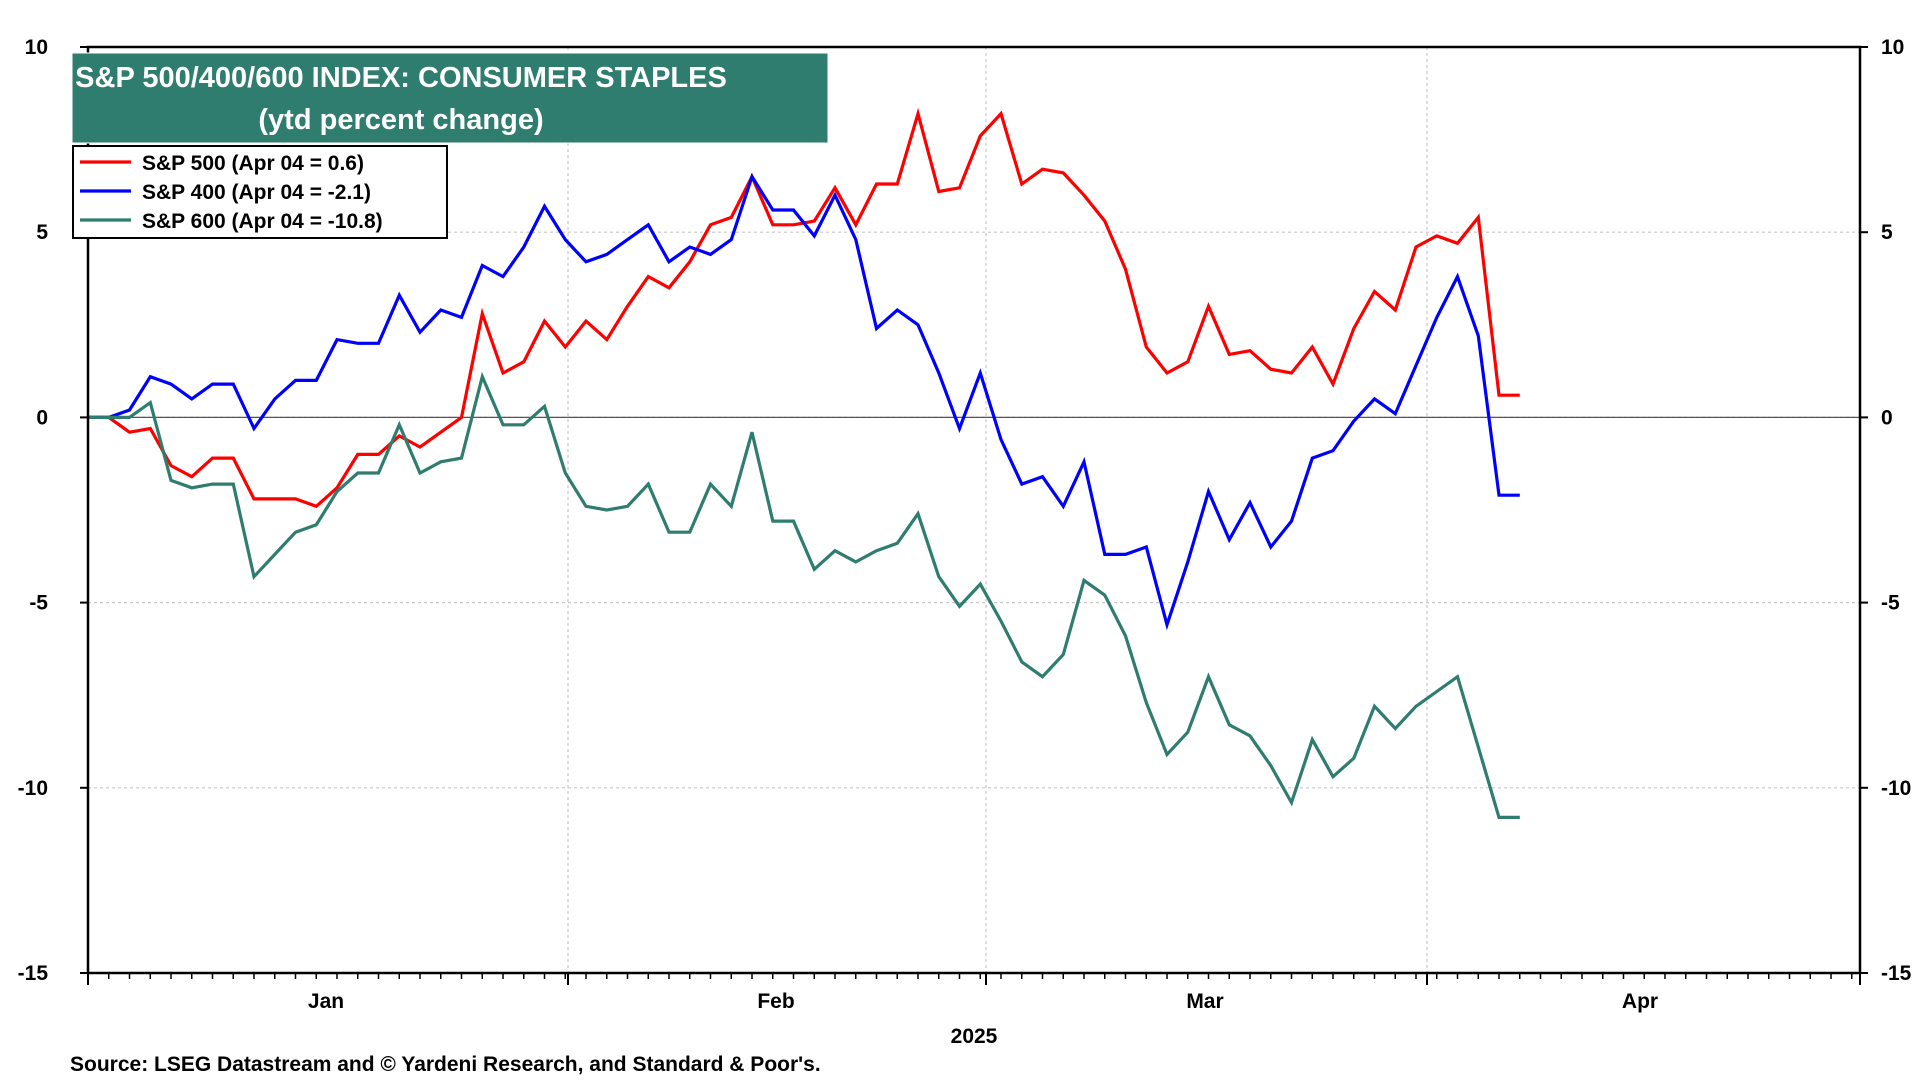 Image resolution: width=1920 pixels, height=1080 pixels. What do you see at coordinates (33, 973) in the screenshot?
I see `y-tick-label-left: -15` at bounding box center [33, 973].